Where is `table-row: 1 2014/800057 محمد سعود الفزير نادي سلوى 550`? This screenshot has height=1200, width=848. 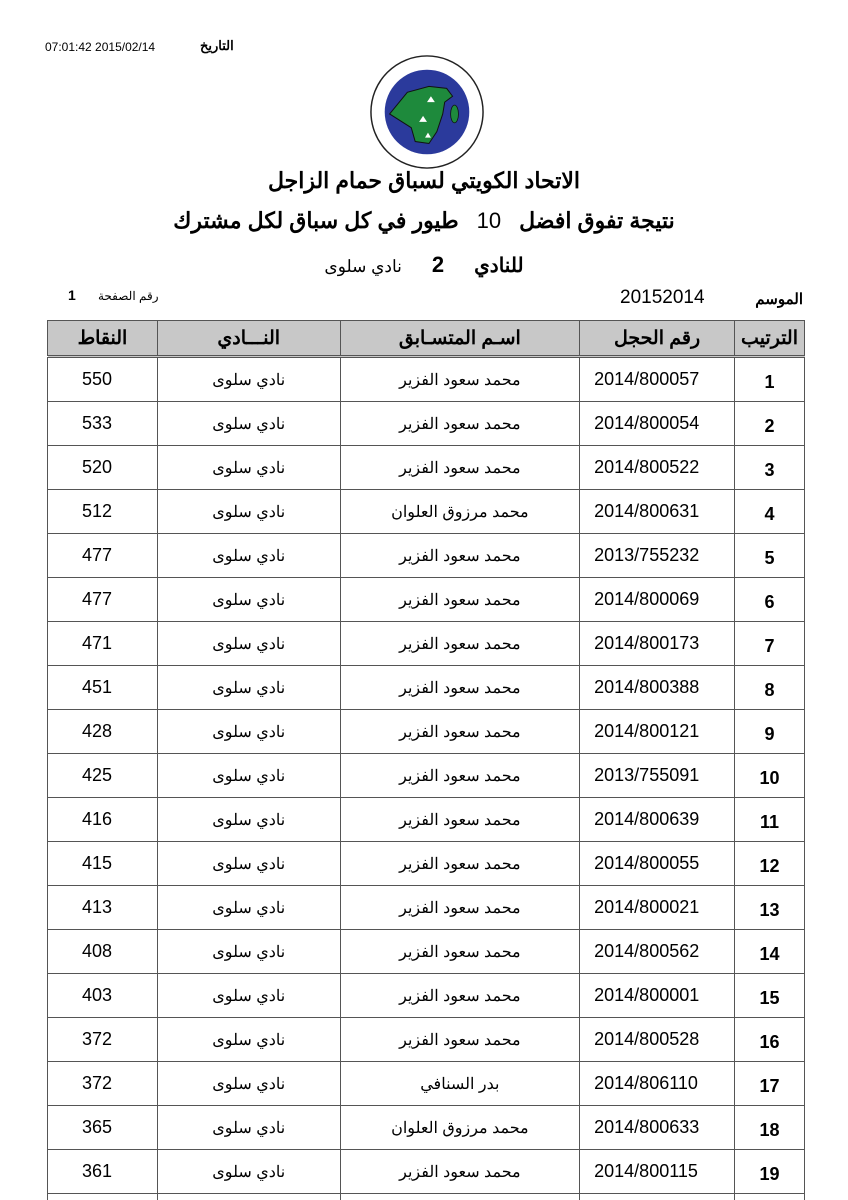 table-row: 1 2014/800057 محمد سعود الفزير نادي سلوى 550 is located at coordinates (426, 379).